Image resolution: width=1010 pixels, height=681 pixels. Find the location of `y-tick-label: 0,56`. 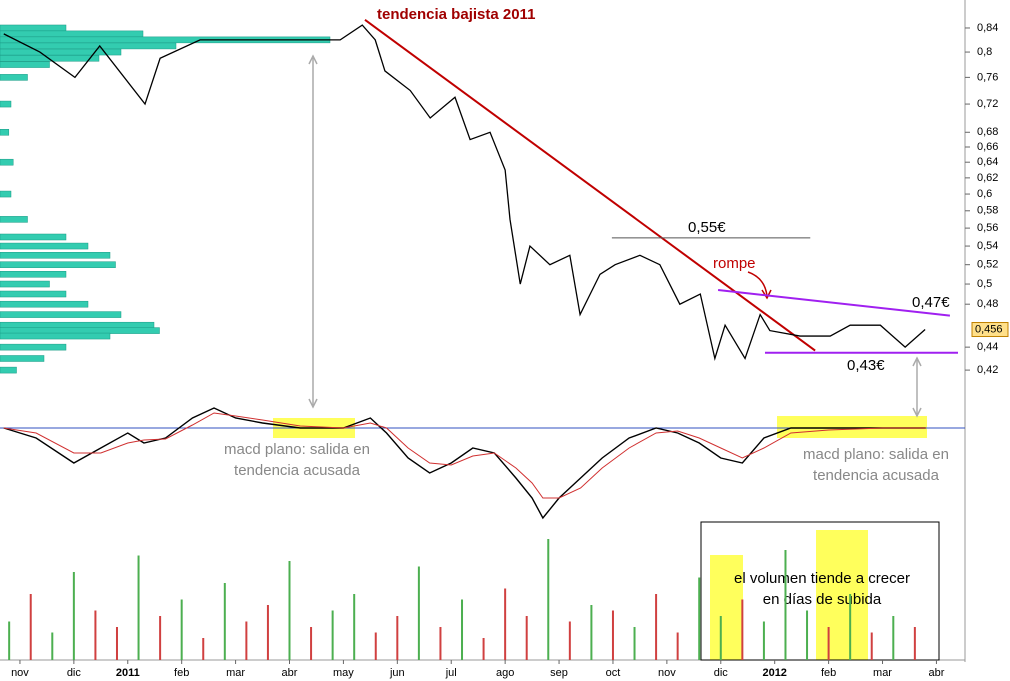

y-tick-label: 0,56 is located at coordinates (987, 228).